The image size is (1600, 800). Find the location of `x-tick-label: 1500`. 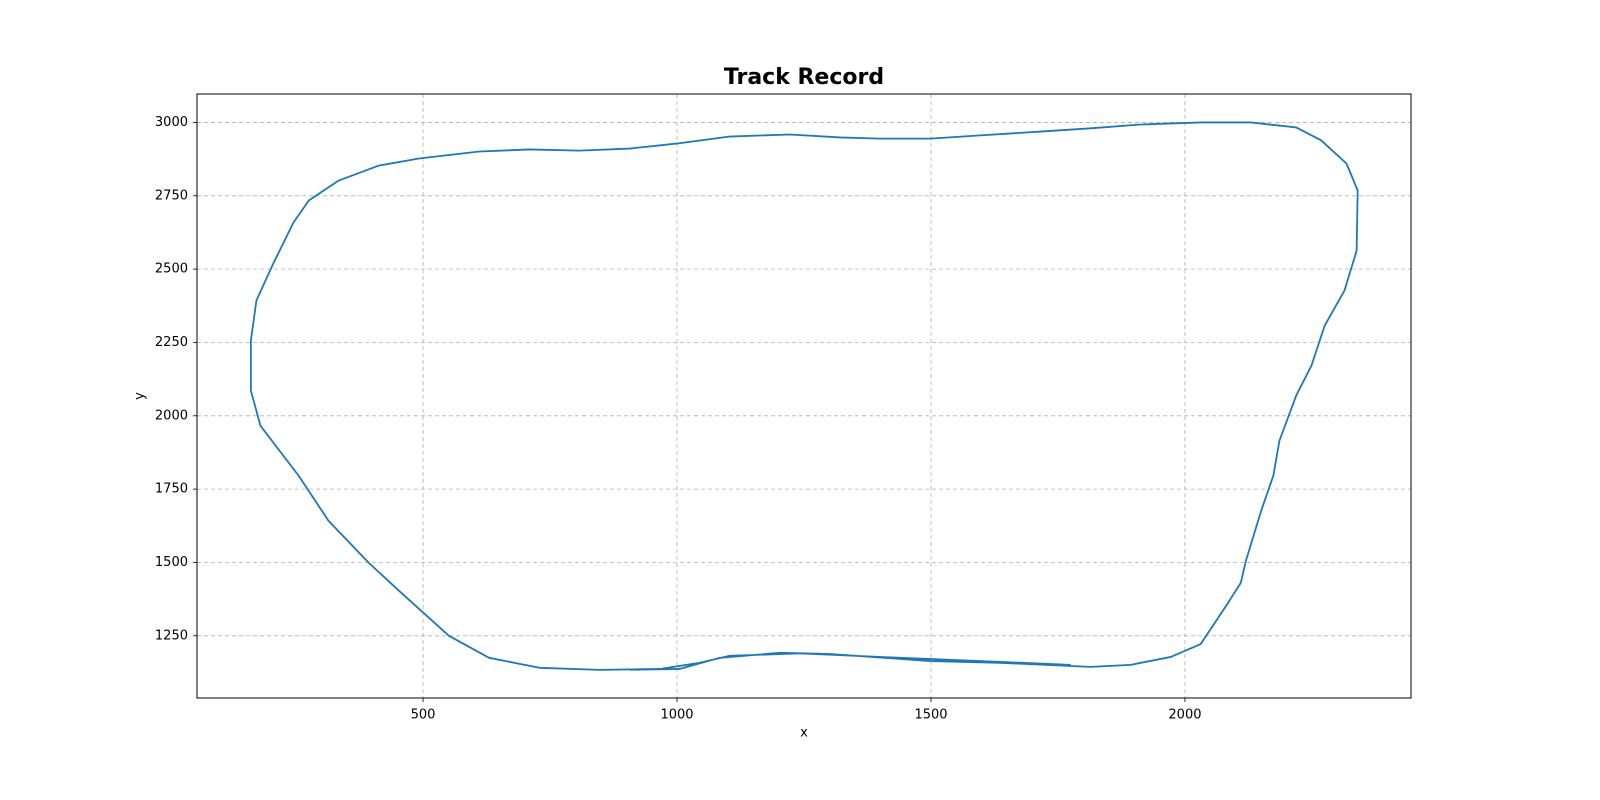

x-tick-label: 1500 is located at coordinates (930, 715).